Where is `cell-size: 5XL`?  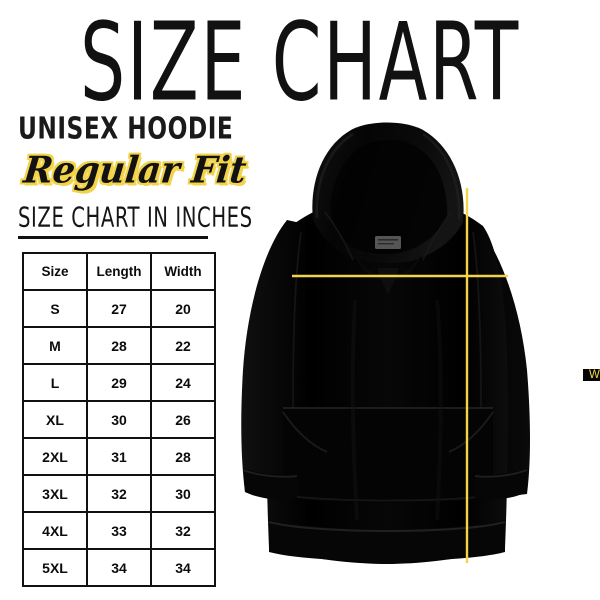
cell-size: 5XL is located at coordinates (55, 567).